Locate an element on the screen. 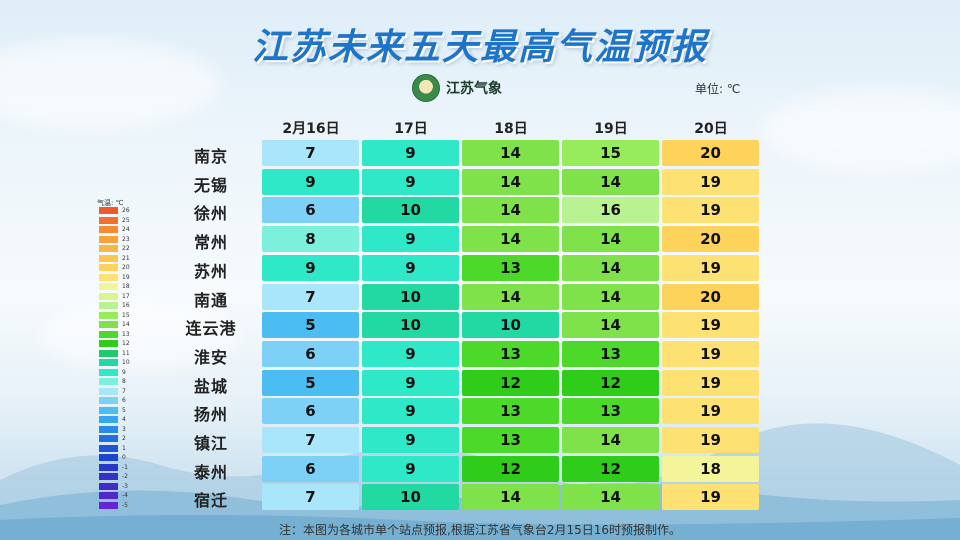 The width and height of the screenshot is (960, 540). legend-label: 1 is located at coordinates (124, 448).